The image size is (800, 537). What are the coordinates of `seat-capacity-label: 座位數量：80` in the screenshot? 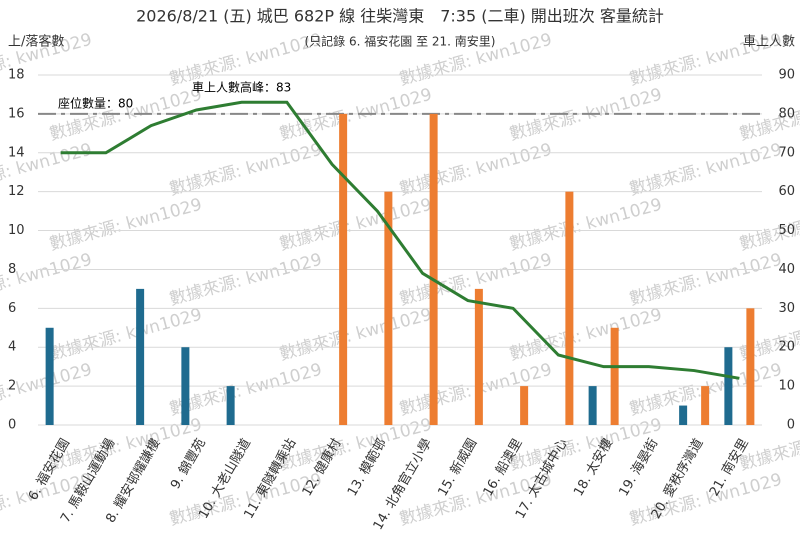 It's located at (95, 102).